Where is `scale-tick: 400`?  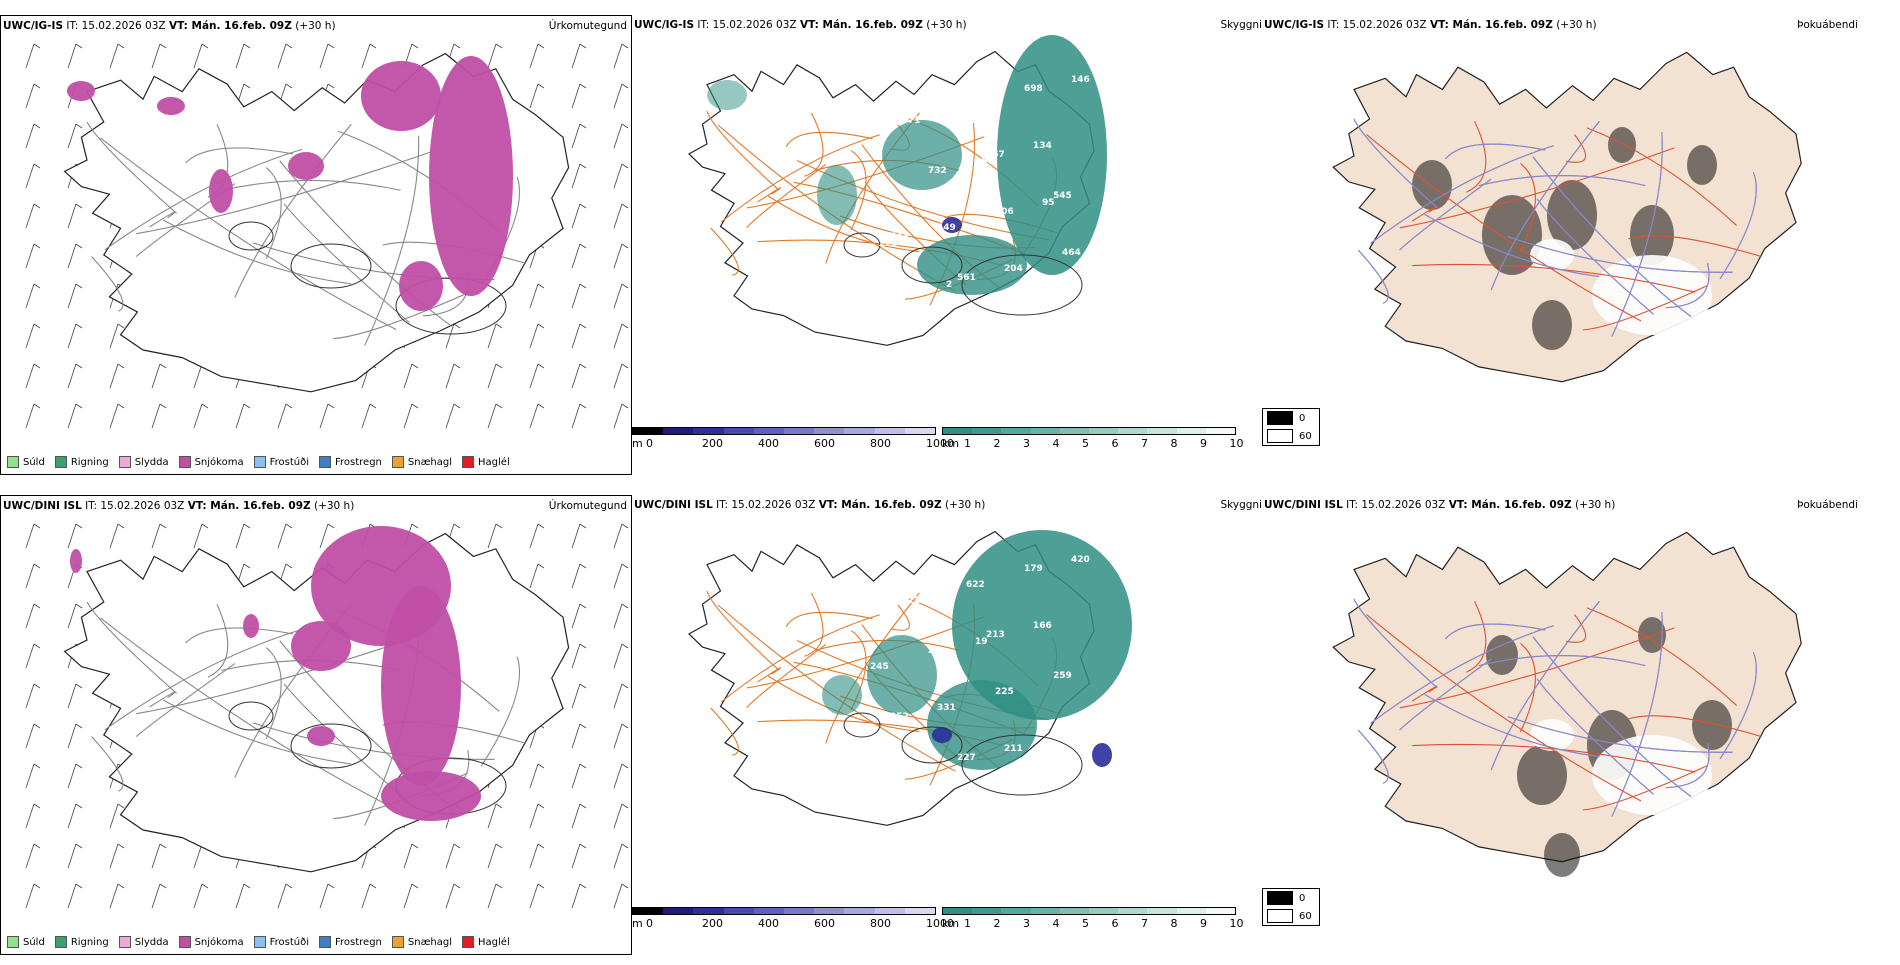
scale-tick: 400 is located at coordinates (768, 443).